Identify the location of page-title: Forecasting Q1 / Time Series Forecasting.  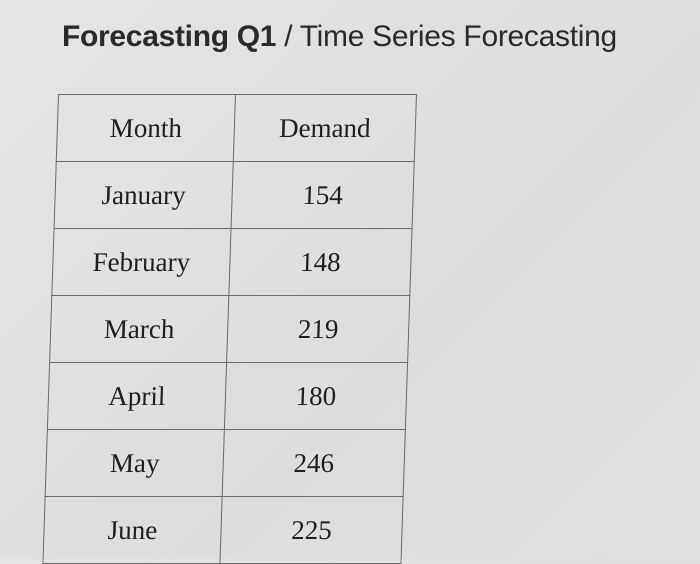
(339, 37).